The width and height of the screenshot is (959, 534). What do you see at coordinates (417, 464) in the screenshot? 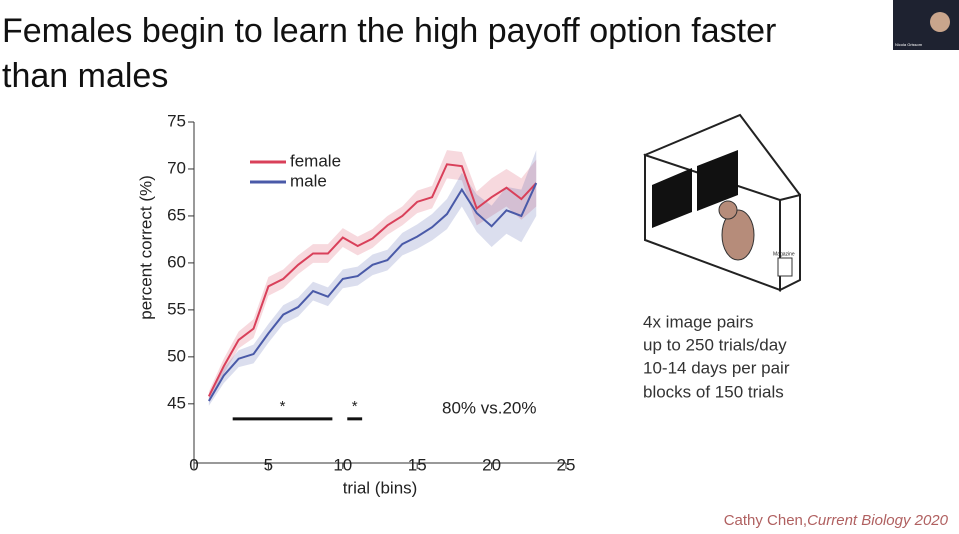
I see `x-tick-label: 15` at bounding box center [417, 464].